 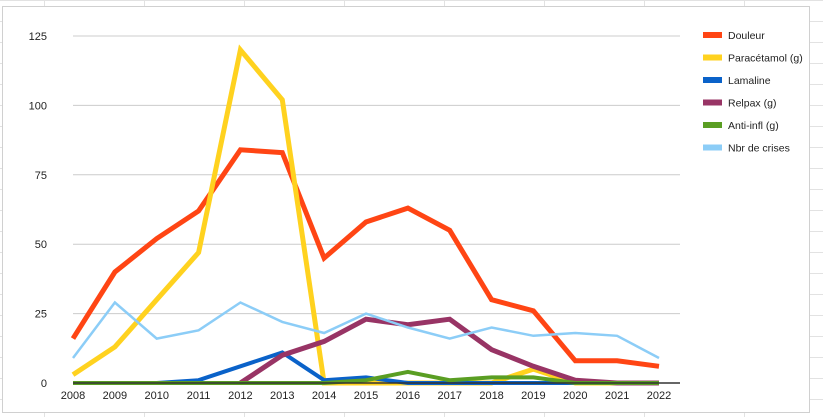 I want to click on legend-item: Paracétamol (g), so click(x=753, y=59).